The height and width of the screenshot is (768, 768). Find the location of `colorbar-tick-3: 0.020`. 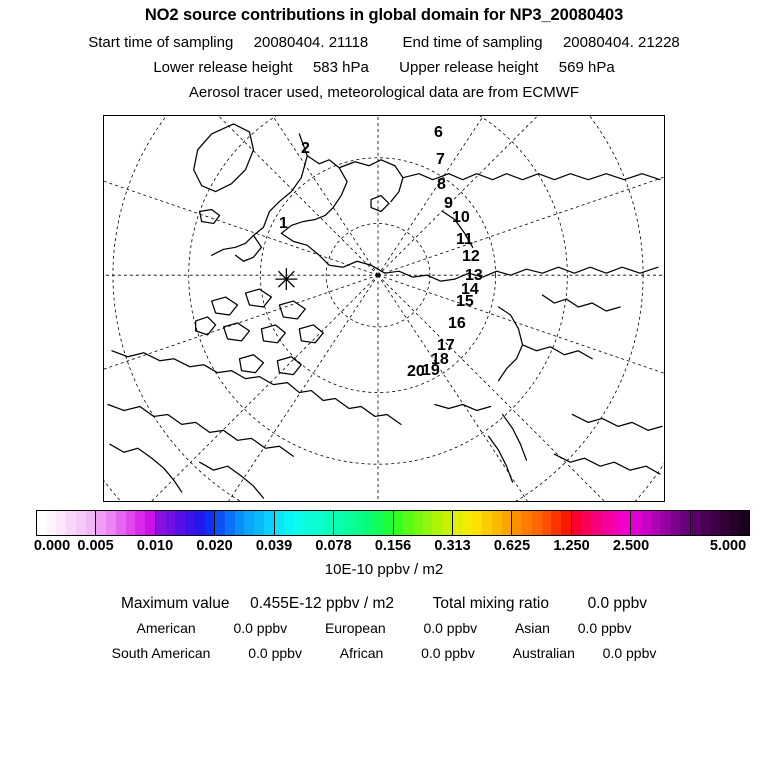

colorbar-tick-3: 0.020 is located at coordinates (214, 546).